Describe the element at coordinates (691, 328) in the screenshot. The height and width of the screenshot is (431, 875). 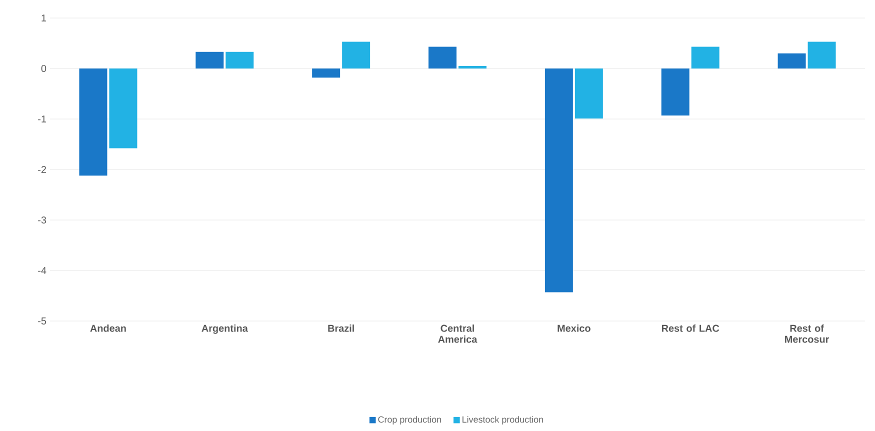
I see `x-tick-label: Rest of LAC` at that location.